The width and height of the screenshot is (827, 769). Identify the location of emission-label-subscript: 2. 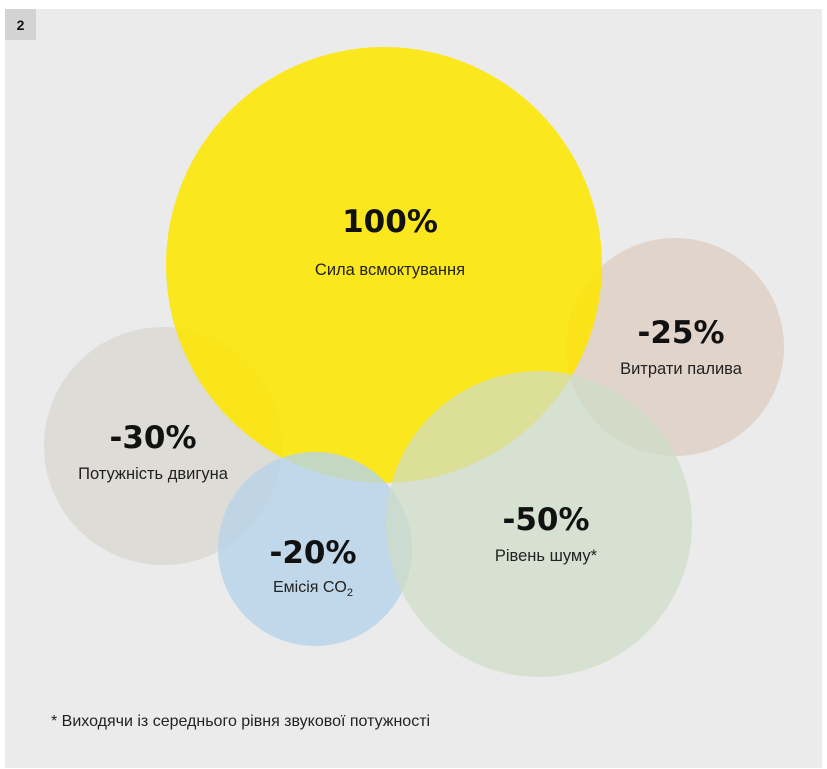
(350, 593).